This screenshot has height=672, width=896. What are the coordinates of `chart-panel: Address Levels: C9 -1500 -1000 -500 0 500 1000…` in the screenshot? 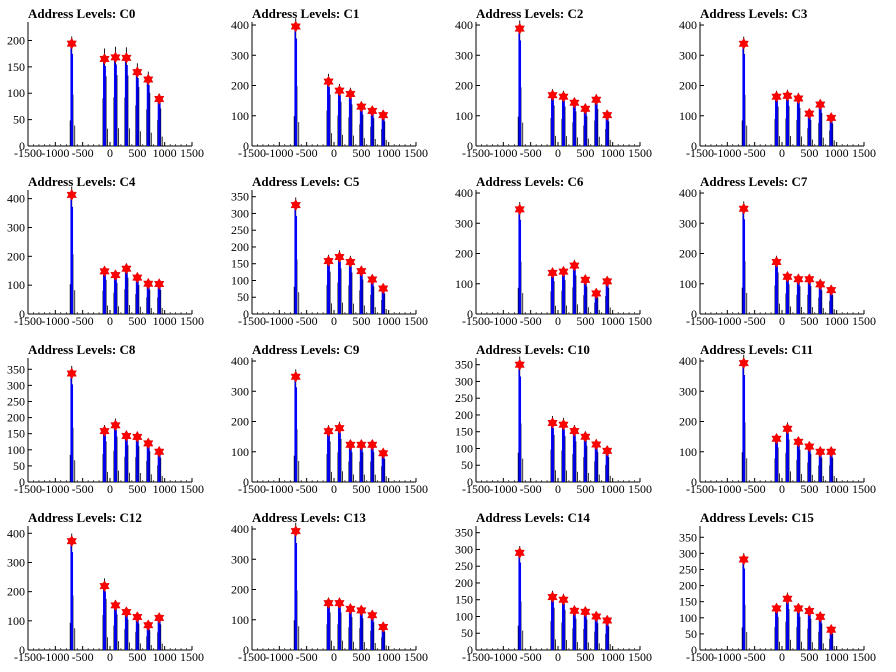 It's located at (336, 420).